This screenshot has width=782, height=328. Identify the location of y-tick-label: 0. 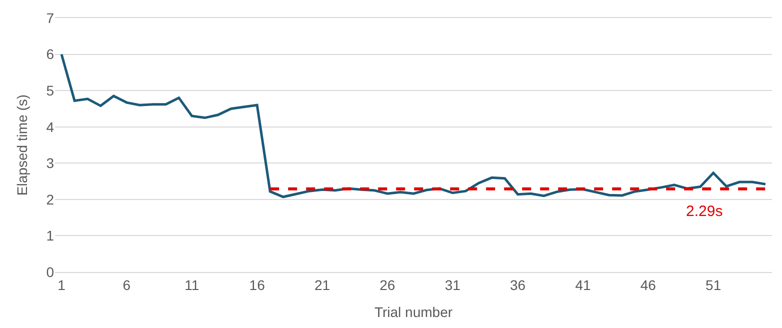
(50, 272).